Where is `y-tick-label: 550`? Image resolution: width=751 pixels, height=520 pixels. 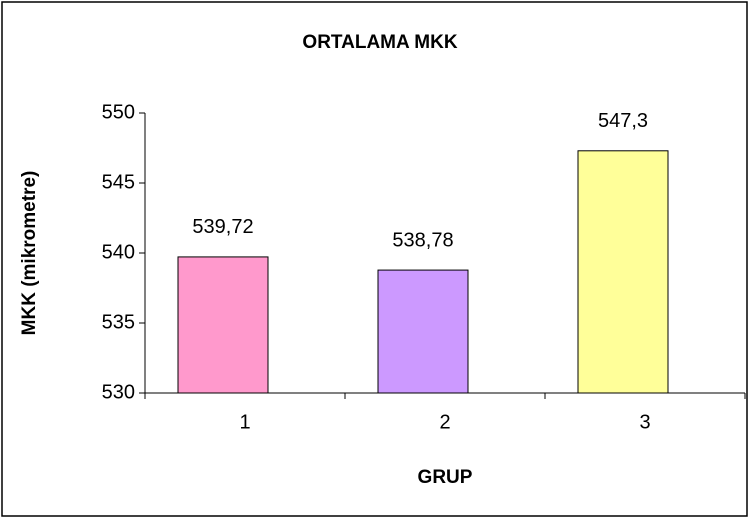 y-tick-label: 550 is located at coordinates (118, 112).